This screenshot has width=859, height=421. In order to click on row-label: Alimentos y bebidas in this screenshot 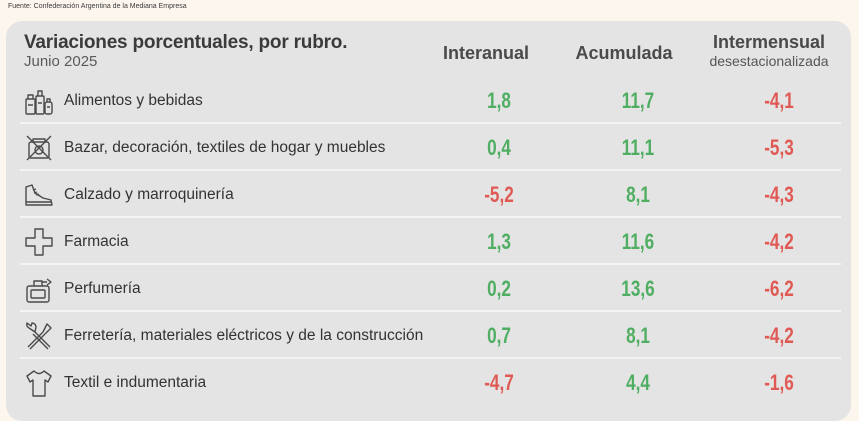, I will do `click(133, 100)`.